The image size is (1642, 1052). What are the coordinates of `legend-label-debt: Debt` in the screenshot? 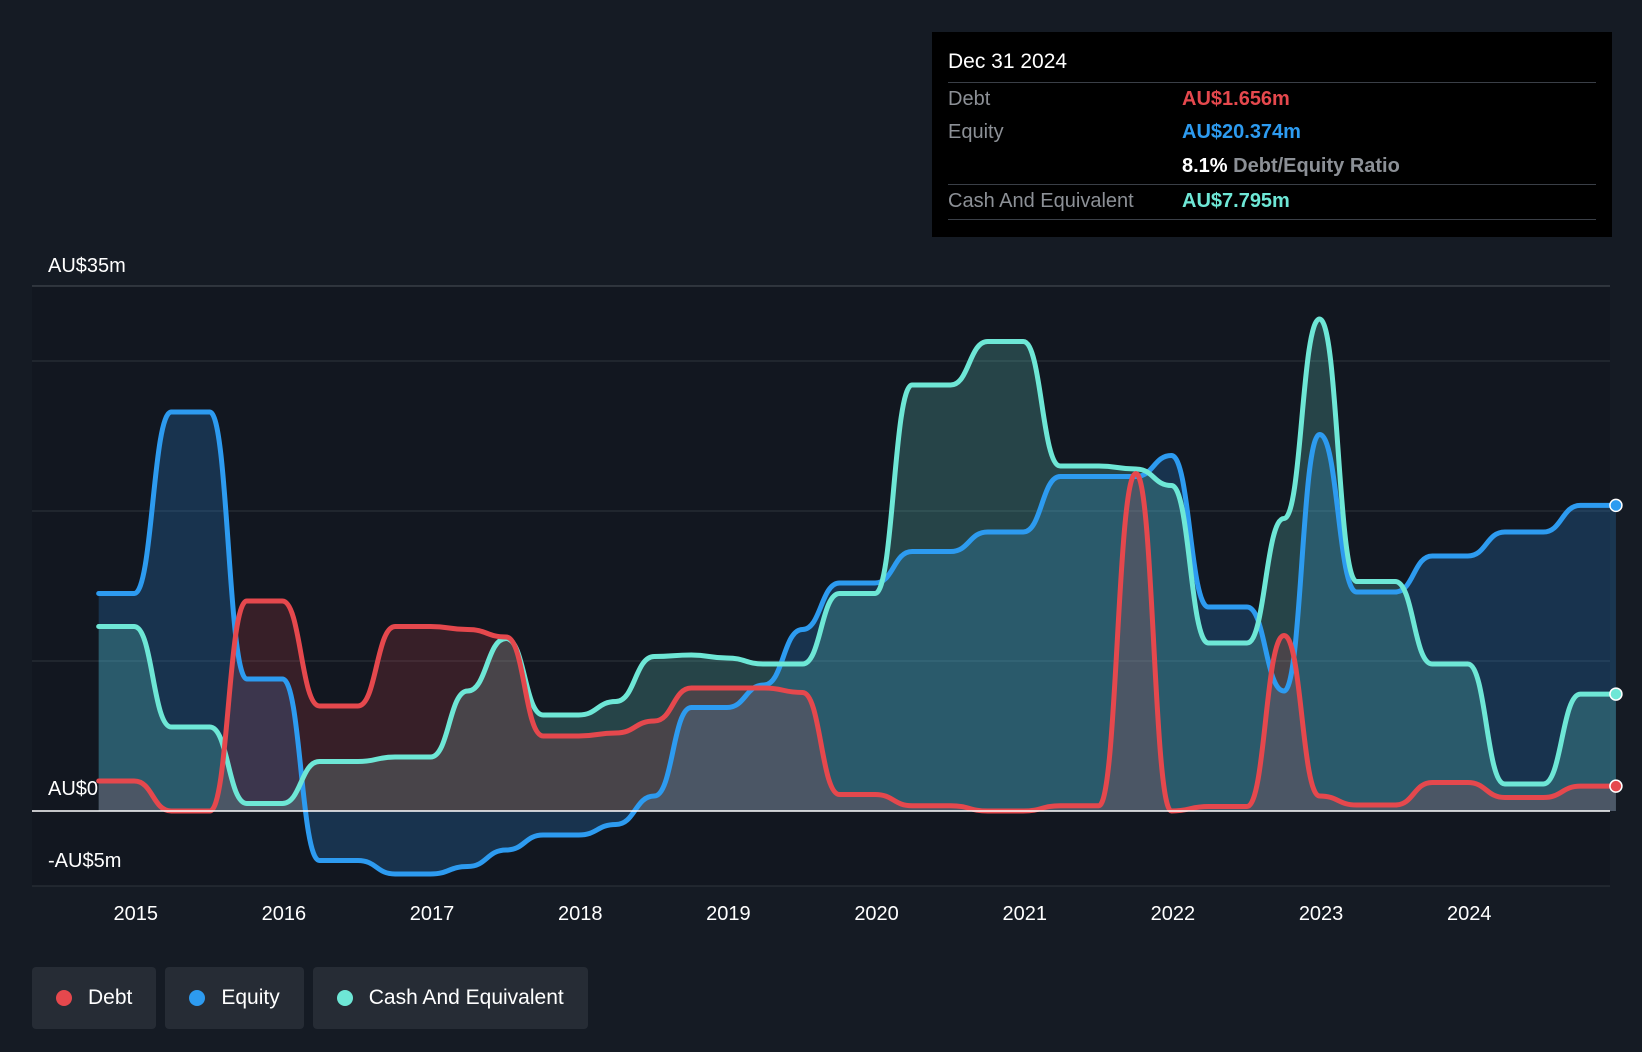 It's located at (110, 997).